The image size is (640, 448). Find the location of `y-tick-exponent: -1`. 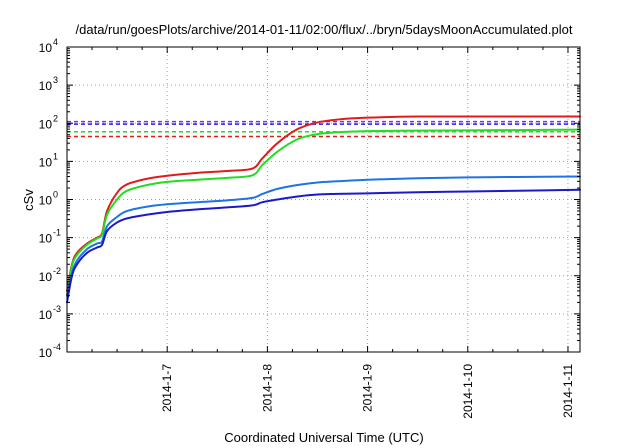

y-tick-exponent: -1 is located at coordinates (57, 233).